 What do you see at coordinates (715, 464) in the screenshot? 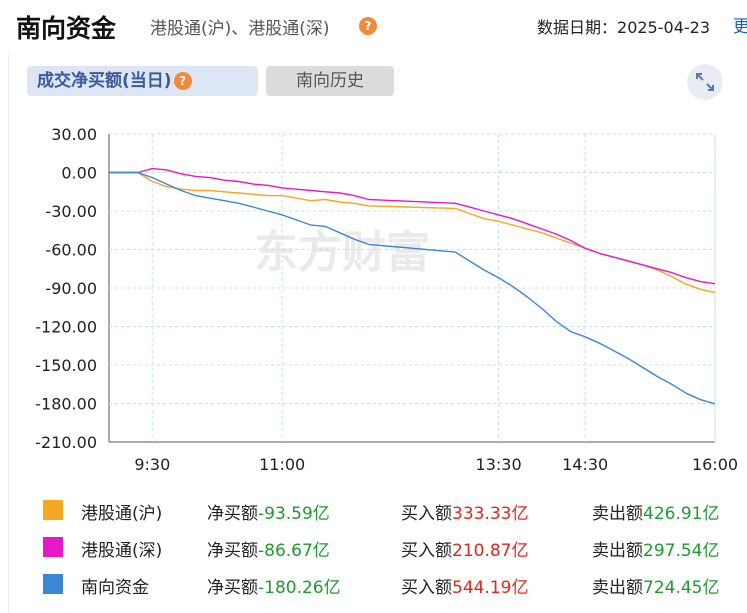
I see `x-tick-label: 16:00` at bounding box center [715, 464].